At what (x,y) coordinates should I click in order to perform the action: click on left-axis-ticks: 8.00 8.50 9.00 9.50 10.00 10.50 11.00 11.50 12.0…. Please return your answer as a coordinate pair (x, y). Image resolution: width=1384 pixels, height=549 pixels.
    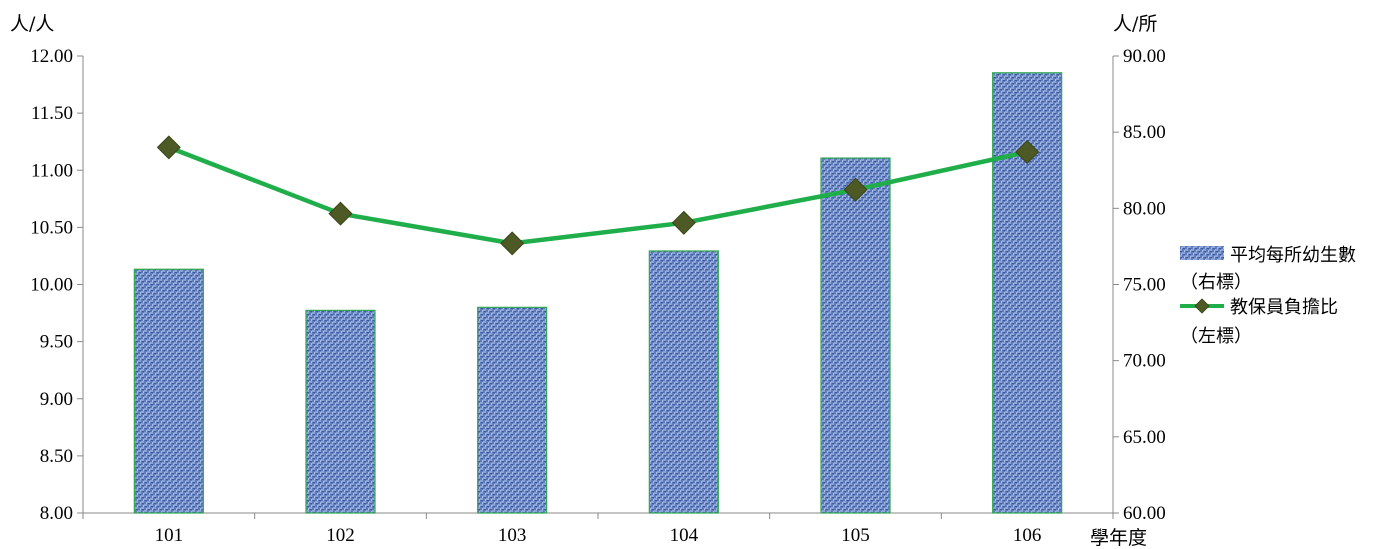
    Looking at the image, I should click on (56, 285).